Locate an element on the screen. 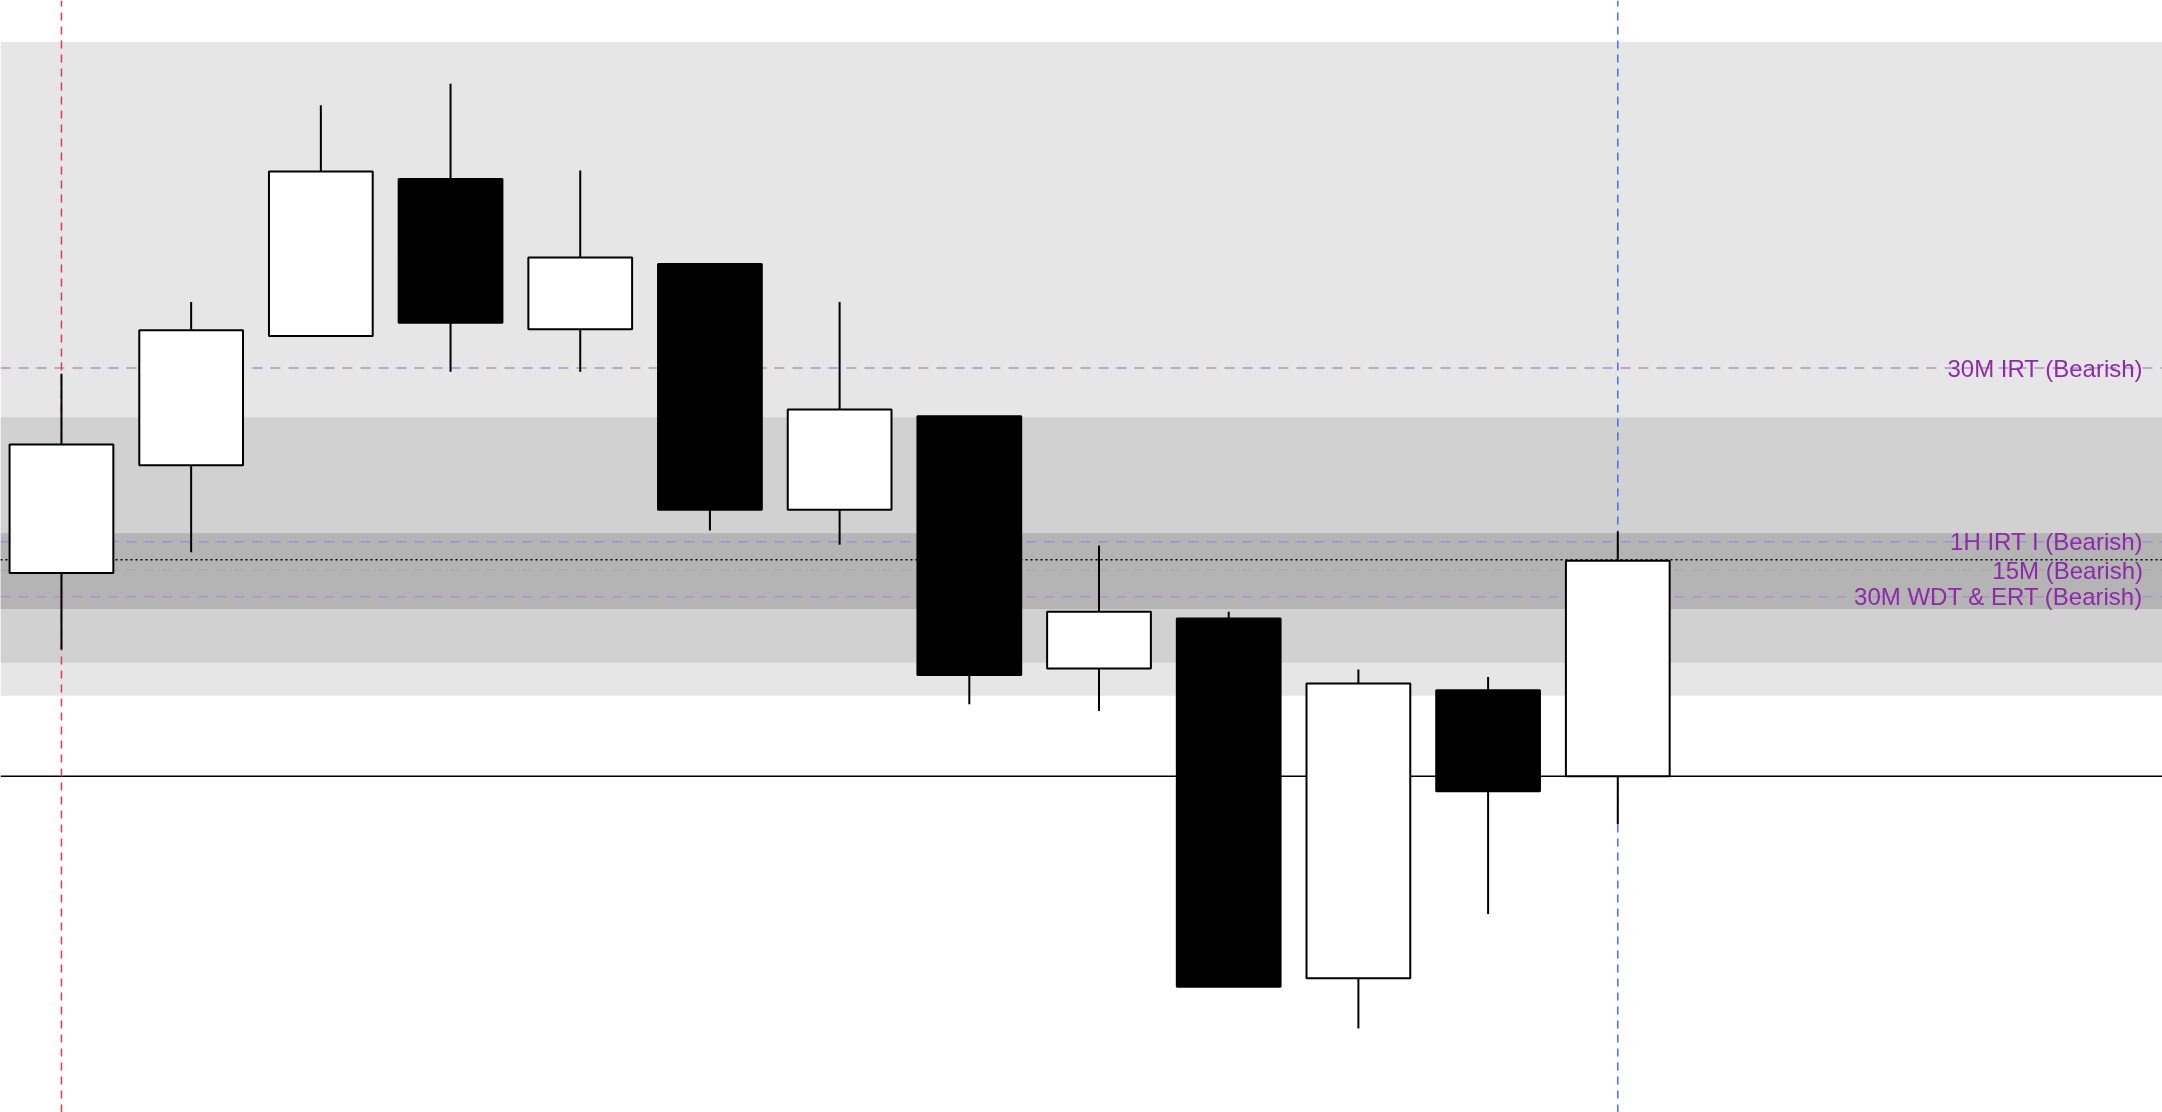 The height and width of the screenshot is (1112, 2162). ref-line-label: 30M WDT & ERT (Bearish) is located at coordinates (1998, 597).